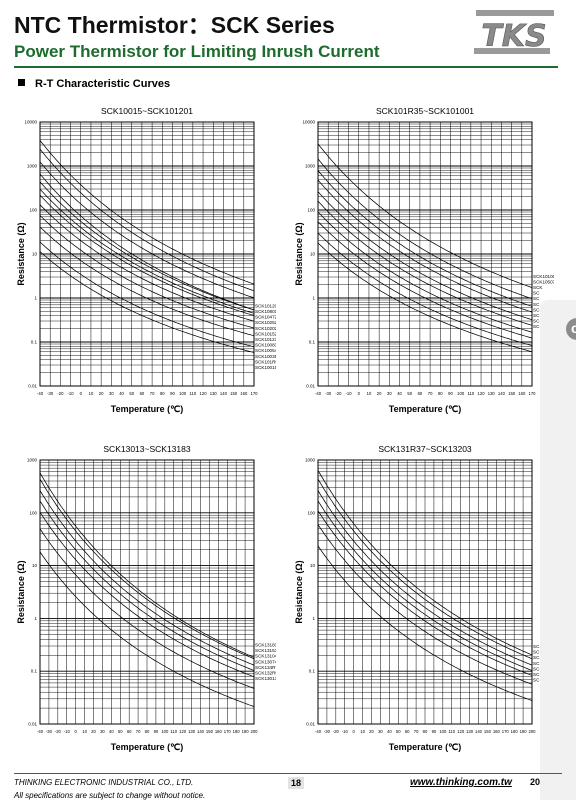 The image size is (576, 801). Describe the element at coordinates (461, 782) in the screenshot. I see `website-link: www.thinking.com.tw` at that location.